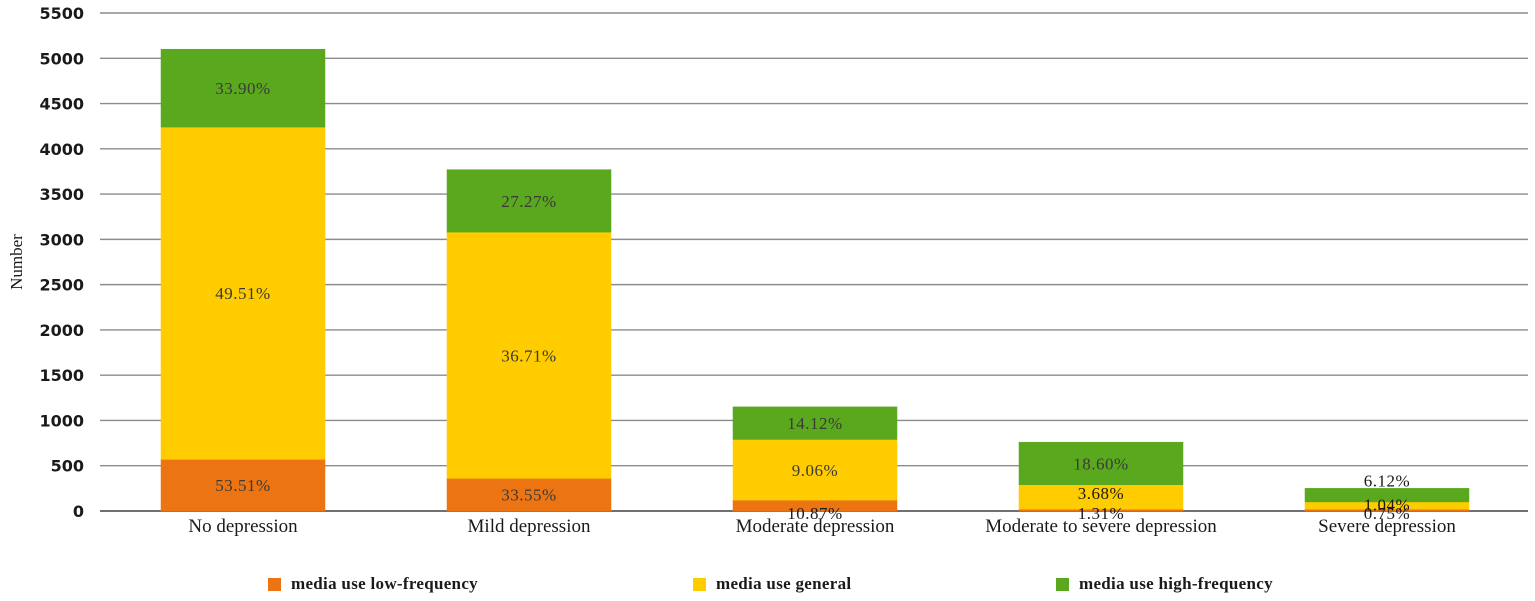 The image size is (1535, 601). What do you see at coordinates (61, 239) in the screenshot?
I see `y-tick-label: 3000` at bounding box center [61, 239].